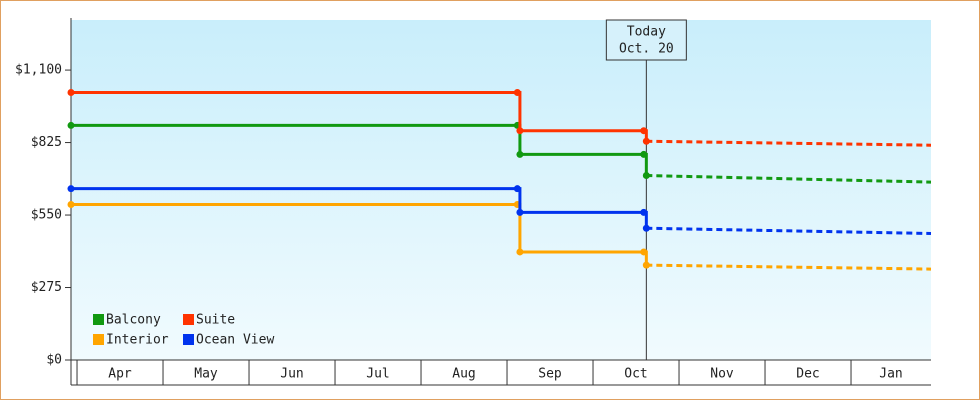 Image resolution: width=980 pixels, height=400 pixels. What do you see at coordinates (206, 374) in the screenshot?
I see `x-tick-label: May` at bounding box center [206, 374].